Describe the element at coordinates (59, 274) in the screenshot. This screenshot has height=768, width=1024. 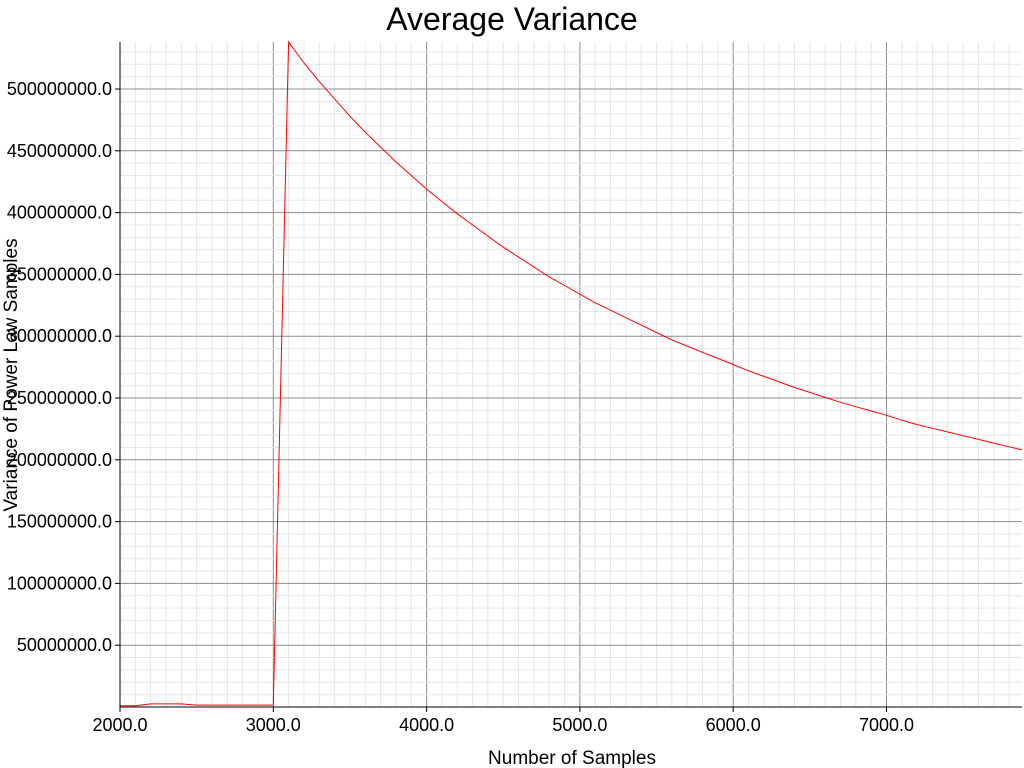
I see `y-tick-label: 350000000.0` at that location.